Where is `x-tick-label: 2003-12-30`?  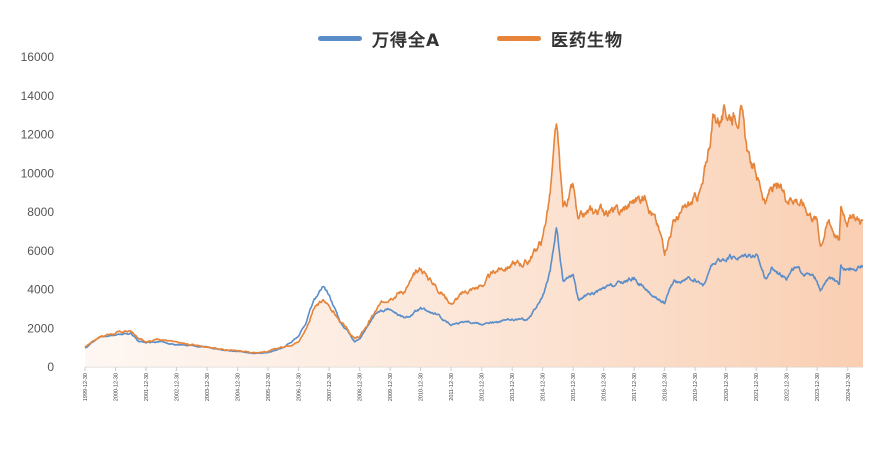 x-tick-label: 2003-12-30 is located at coordinates (208, 387).